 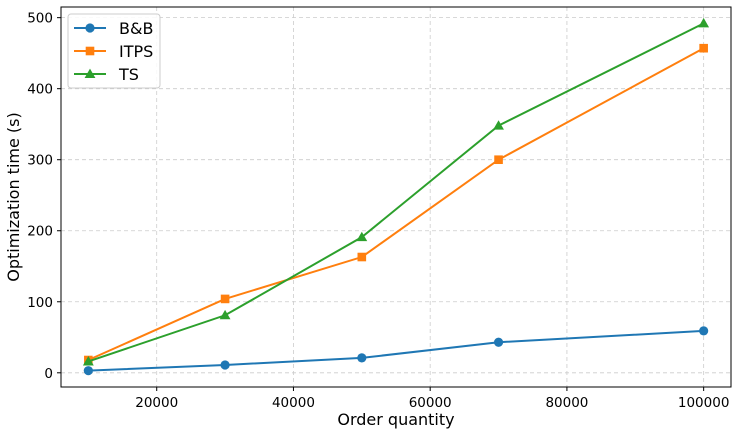 I want to click on y-tick-label: 500, so click(x=40, y=19).